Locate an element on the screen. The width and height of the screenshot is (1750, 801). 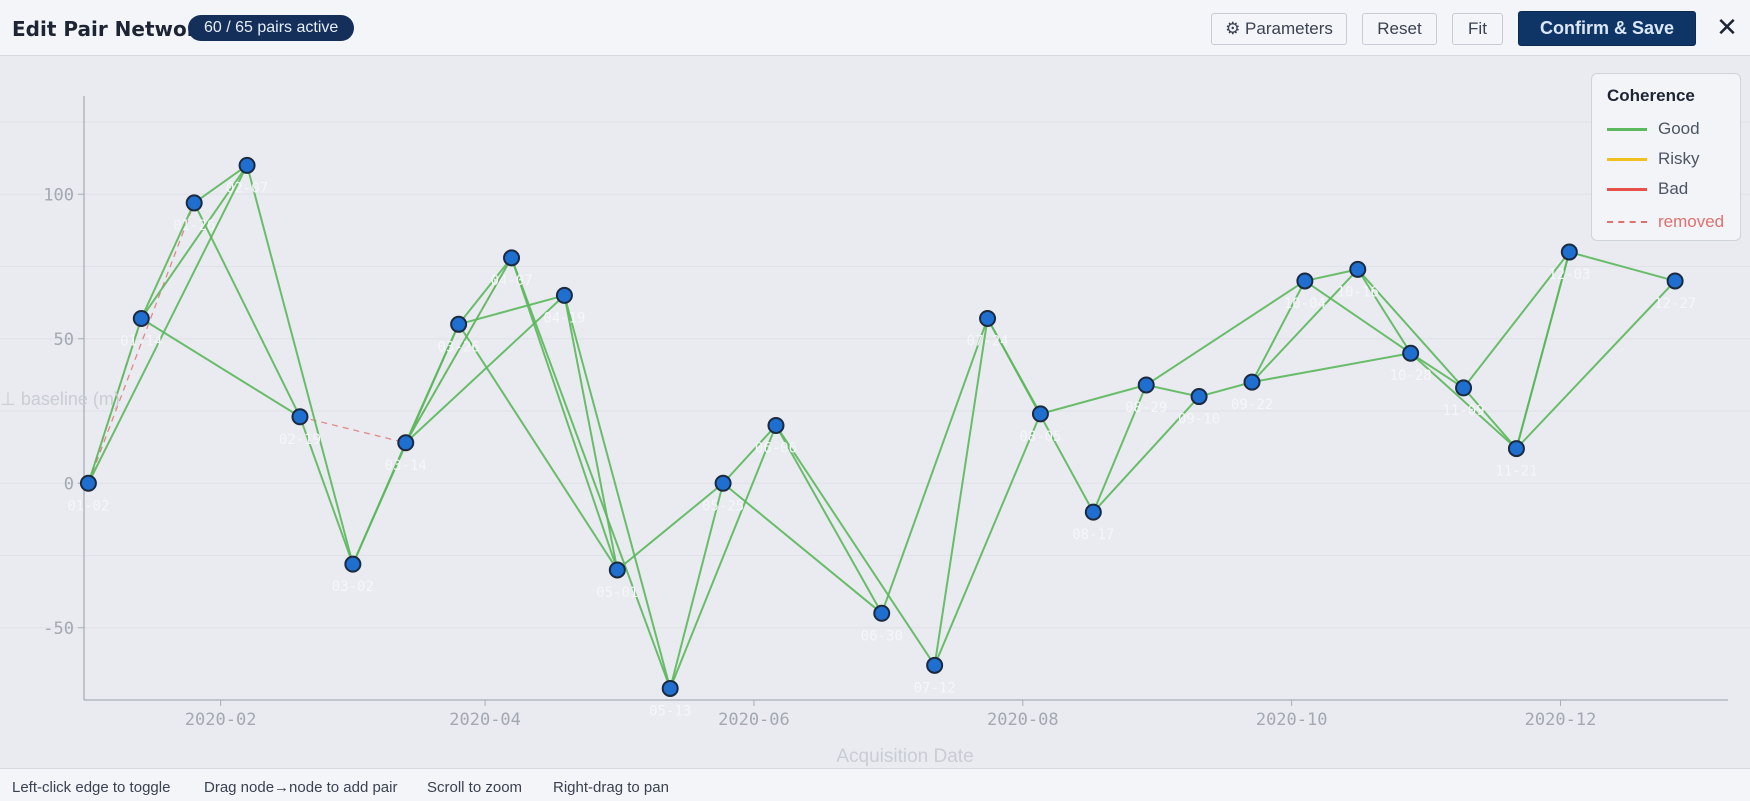
node-date-label: 03-14 is located at coordinates (406, 466).